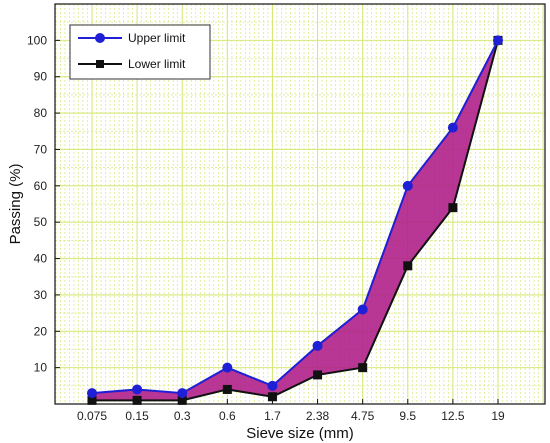  Describe the element at coordinates (41, 149) in the screenshot. I see `y-tick-label: 70` at that location.